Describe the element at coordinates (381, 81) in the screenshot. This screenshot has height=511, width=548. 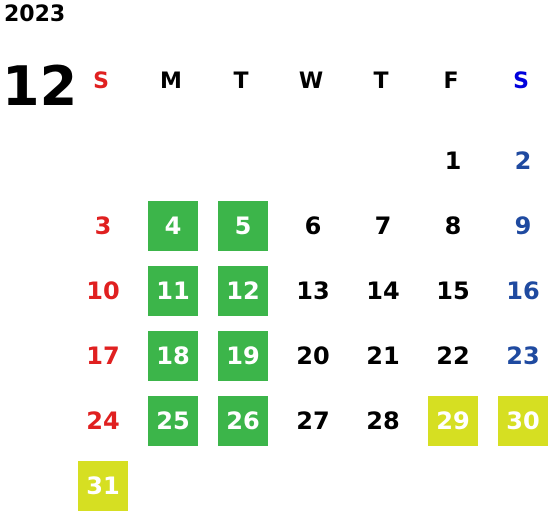
I see `weekday-header-thursday: T` at that location.